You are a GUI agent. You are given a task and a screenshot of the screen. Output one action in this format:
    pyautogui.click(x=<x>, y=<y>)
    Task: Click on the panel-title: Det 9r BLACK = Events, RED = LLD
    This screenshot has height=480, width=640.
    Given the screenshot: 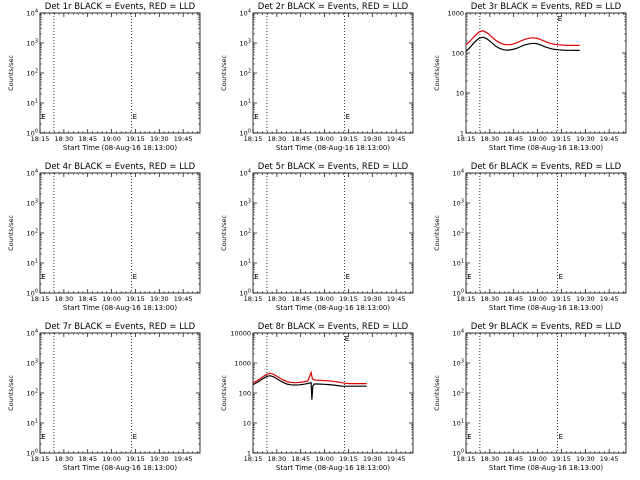 What is the action you would take?
    pyautogui.click(x=546, y=327)
    